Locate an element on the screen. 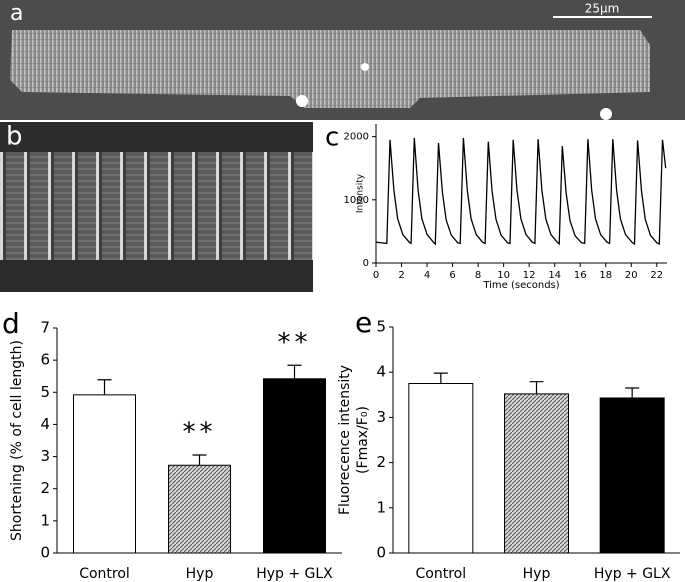 Image resolution: width=685 pixels, height=582 pixels. panel-label: e is located at coordinates (363, 322).